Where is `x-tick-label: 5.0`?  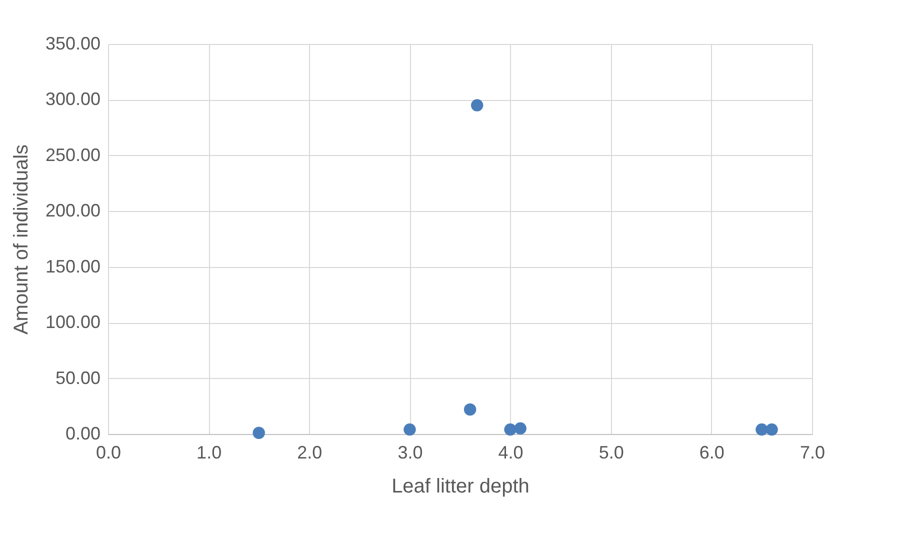 x-tick-label: 5.0 is located at coordinates (611, 452).